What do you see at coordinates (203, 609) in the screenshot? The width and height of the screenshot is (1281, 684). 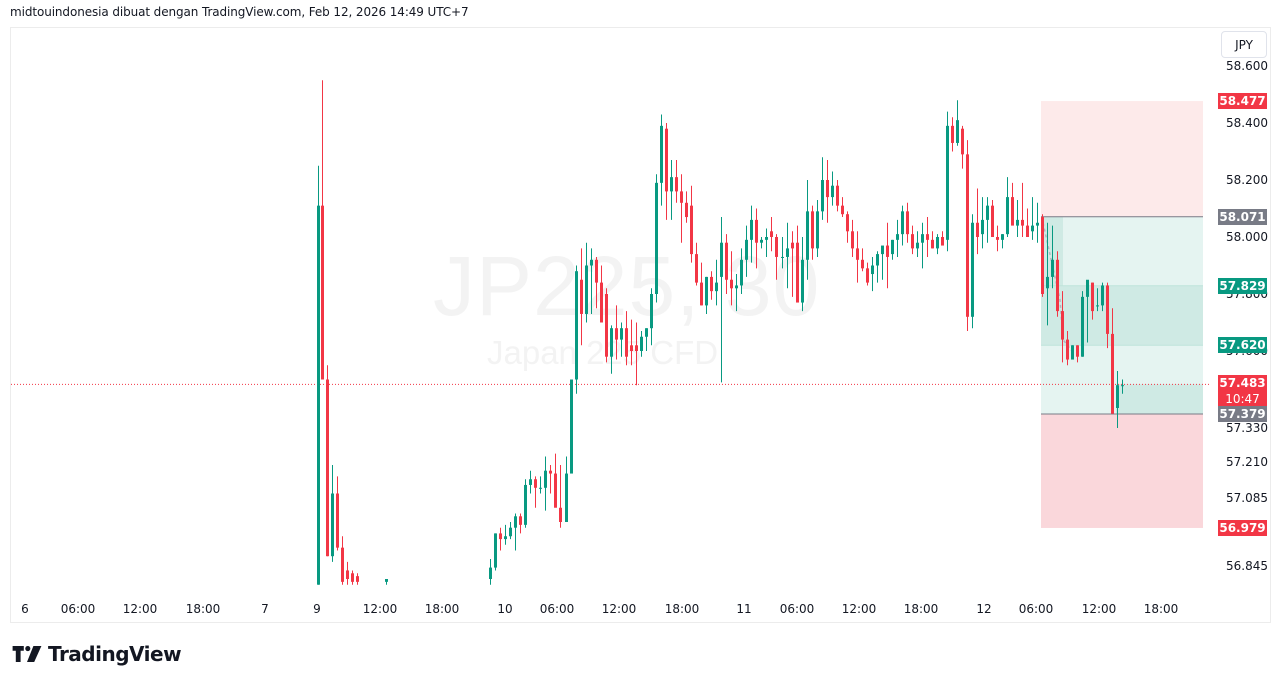 I see `time-tick: 18:00` at bounding box center [203, 609].